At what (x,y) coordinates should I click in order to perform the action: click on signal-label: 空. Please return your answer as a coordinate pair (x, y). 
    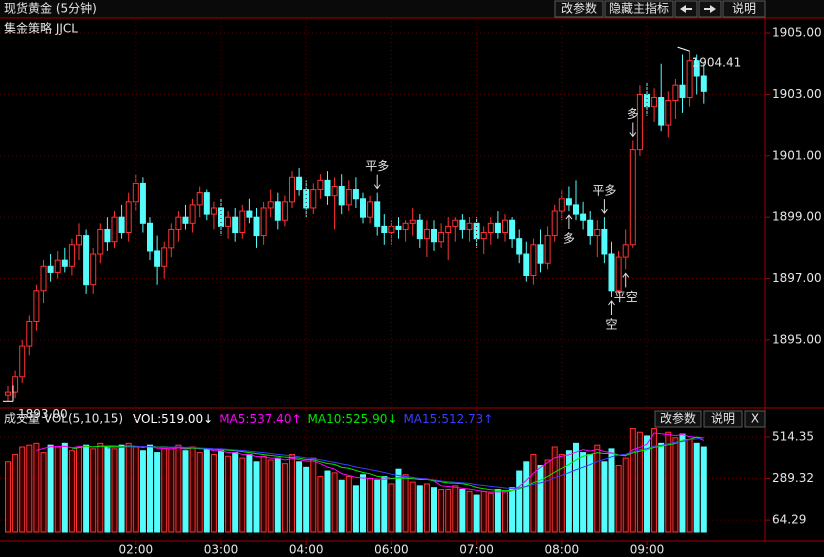
    Looking at the image, I should click on (611, 324).